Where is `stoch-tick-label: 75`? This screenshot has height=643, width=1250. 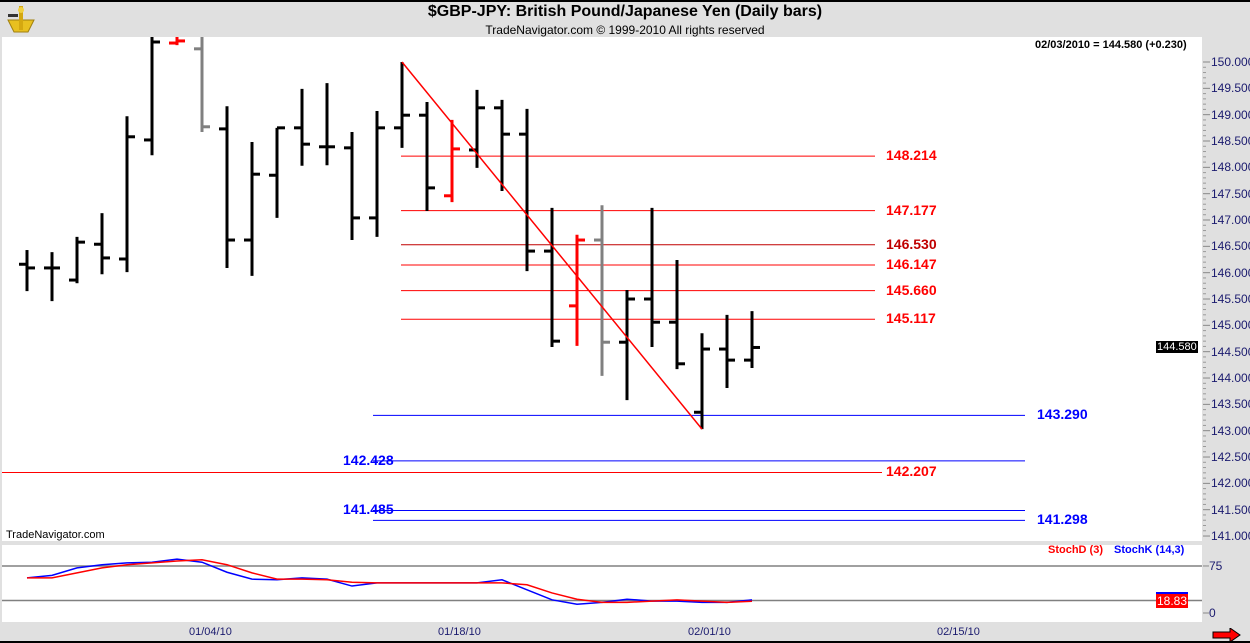
stoch-tick-label: 75 is located at coordinates (1216, 565).